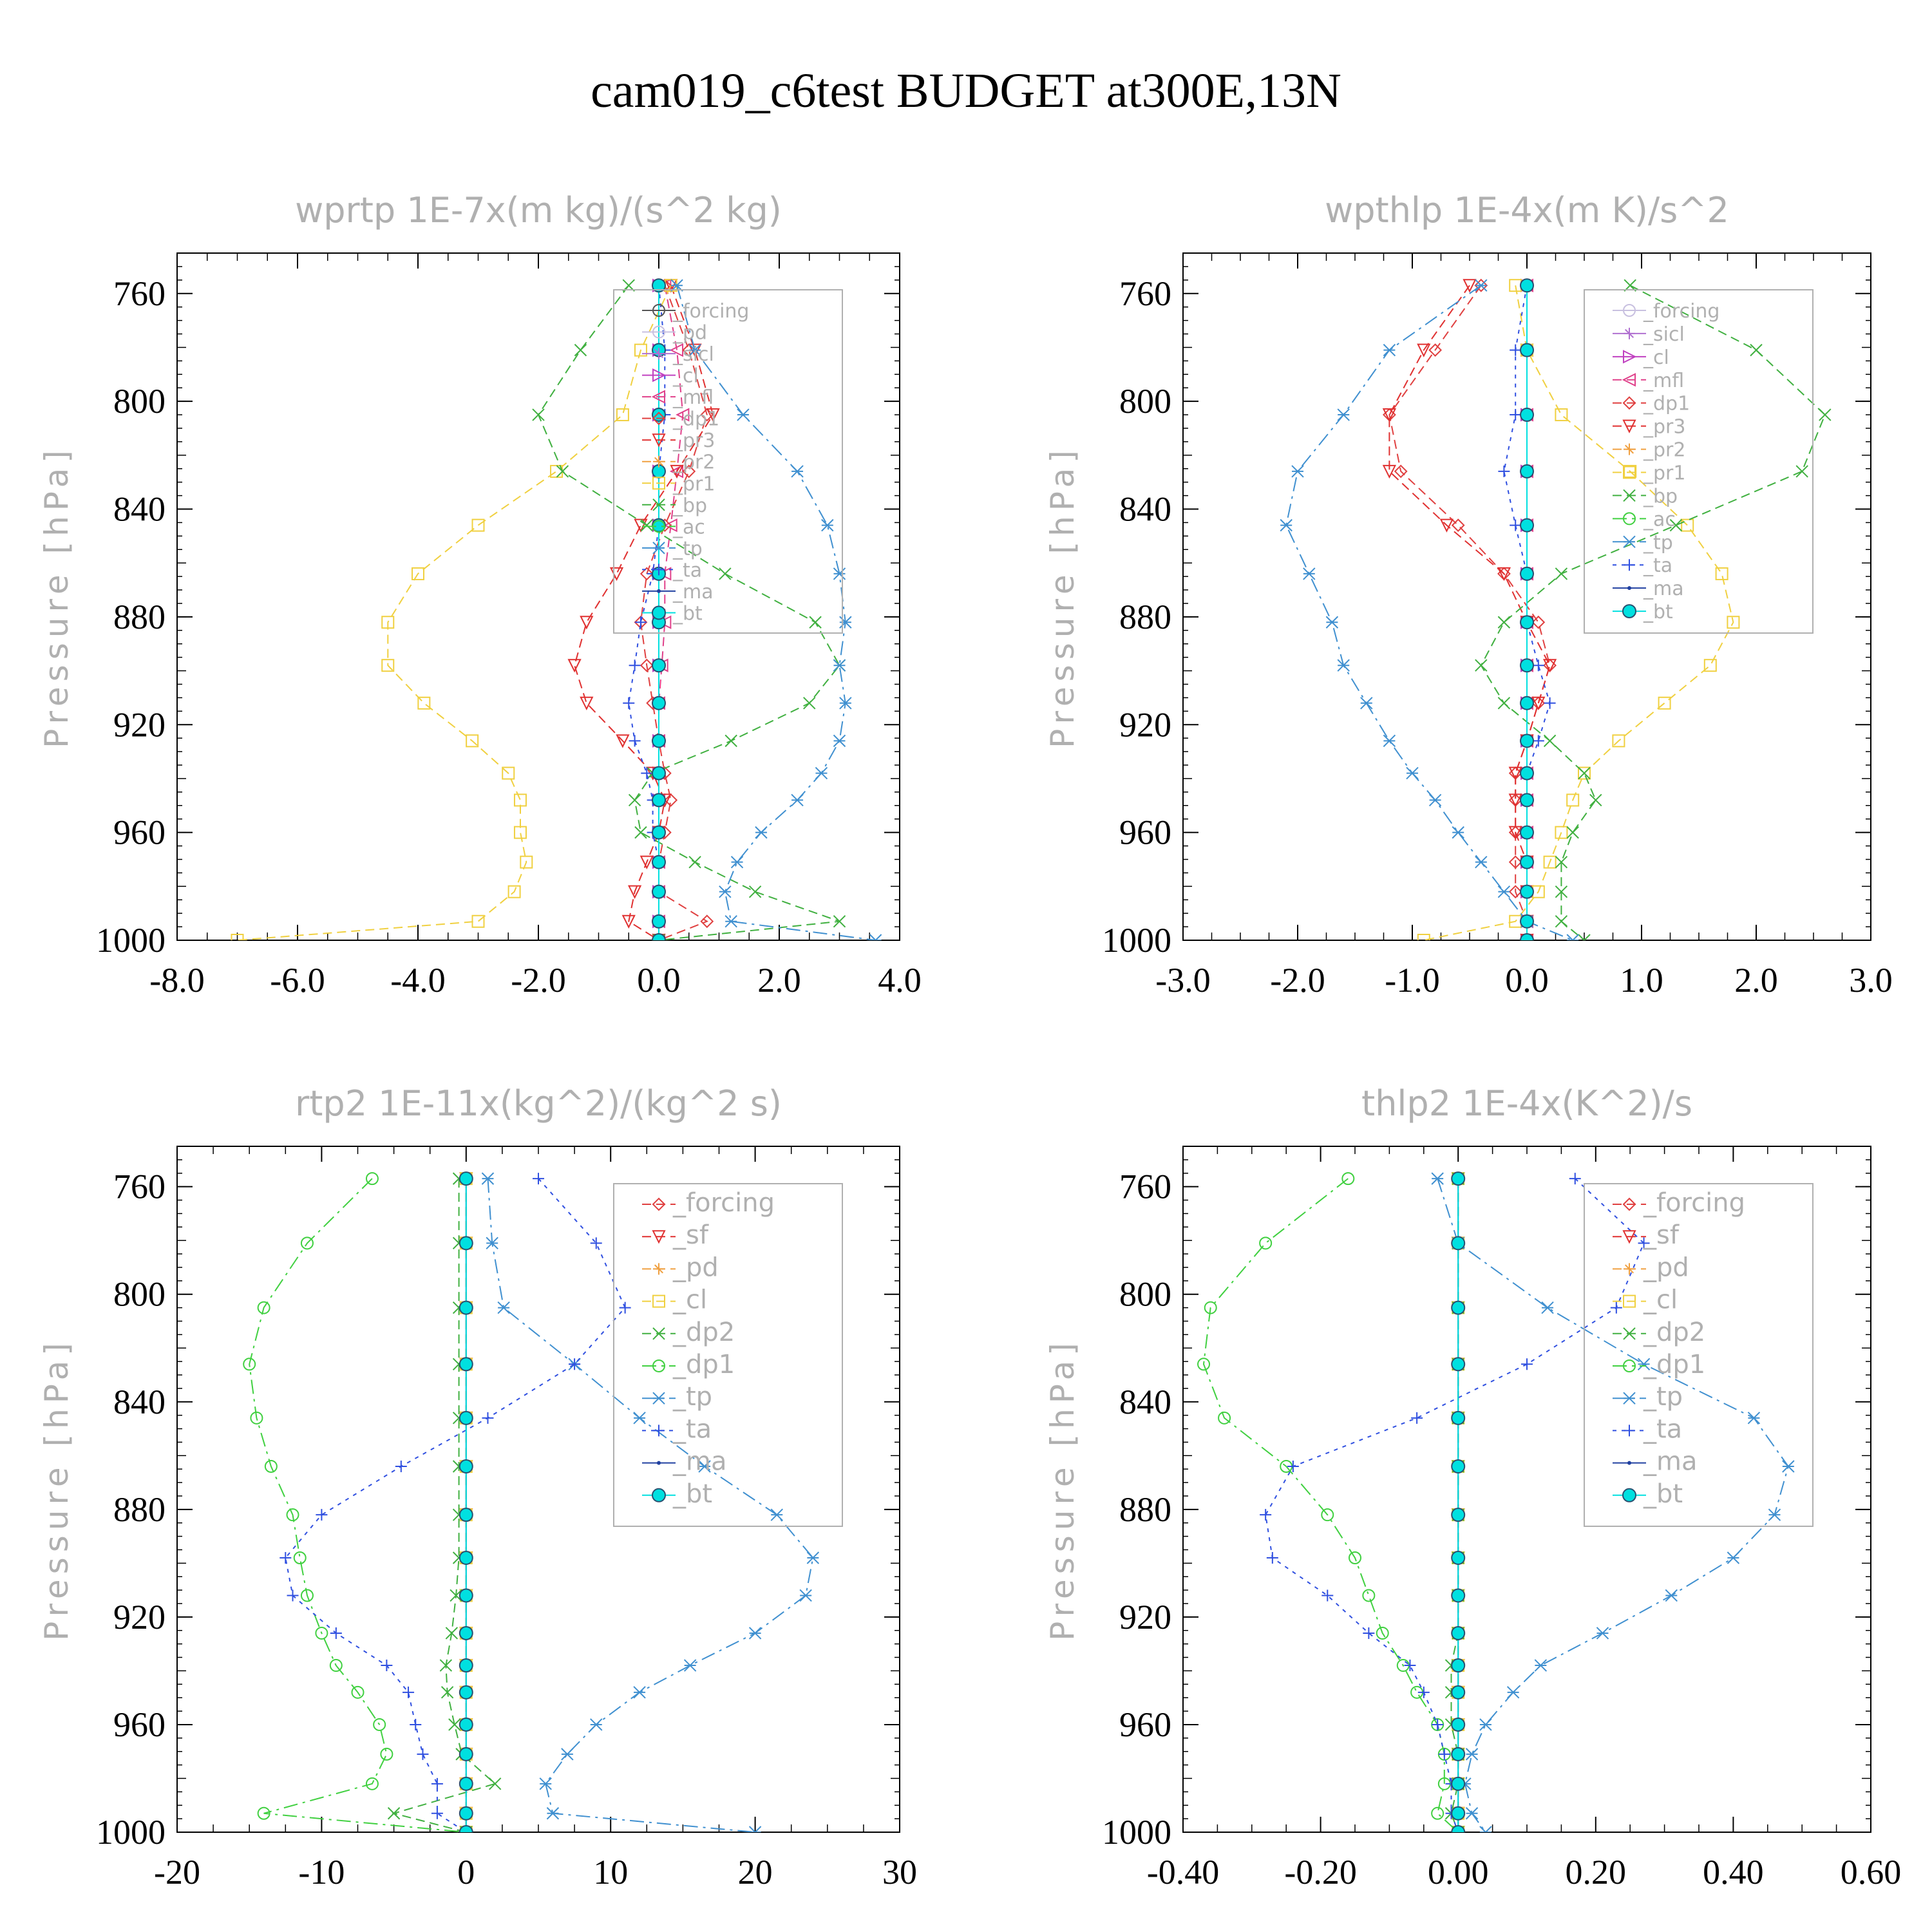 Image resolution: width=1932 pixels, height=1932 pixels. Describe the element at coordinates (1454, 1506) in the screenshot. I see `series-line-dp2` at that location.